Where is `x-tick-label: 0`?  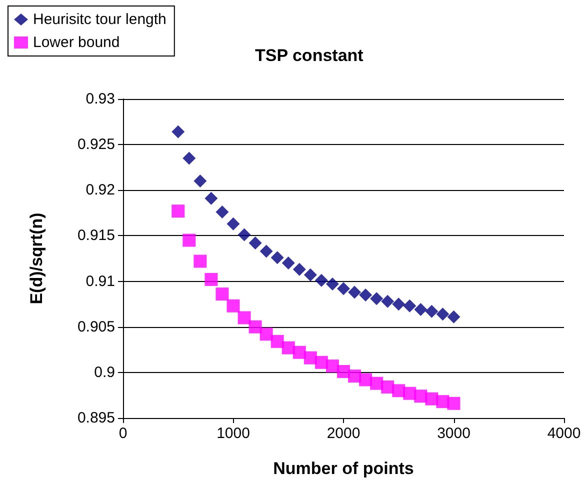
x-tick-label: 0 is located at coordinates (123, 433).